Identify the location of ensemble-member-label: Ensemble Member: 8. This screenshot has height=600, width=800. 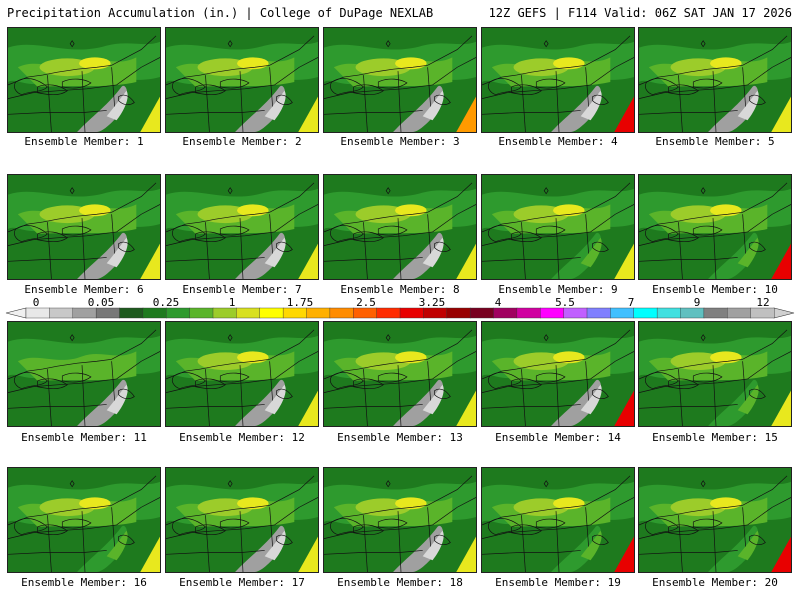
(400, 289).